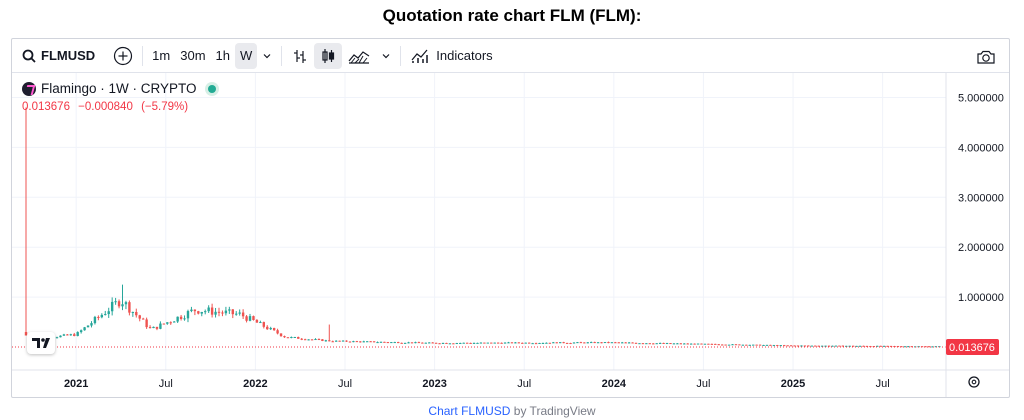  I want to click on candles-style-button, so click(328, 55).